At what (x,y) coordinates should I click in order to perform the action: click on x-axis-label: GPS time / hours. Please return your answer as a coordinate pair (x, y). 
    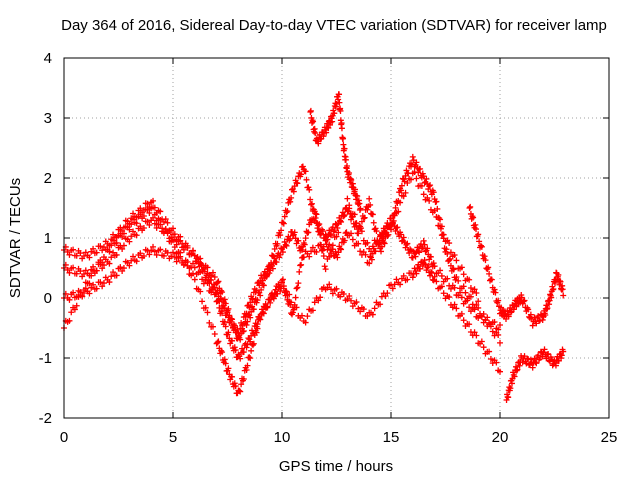
    Looking at the image, I should click on (336, 466).